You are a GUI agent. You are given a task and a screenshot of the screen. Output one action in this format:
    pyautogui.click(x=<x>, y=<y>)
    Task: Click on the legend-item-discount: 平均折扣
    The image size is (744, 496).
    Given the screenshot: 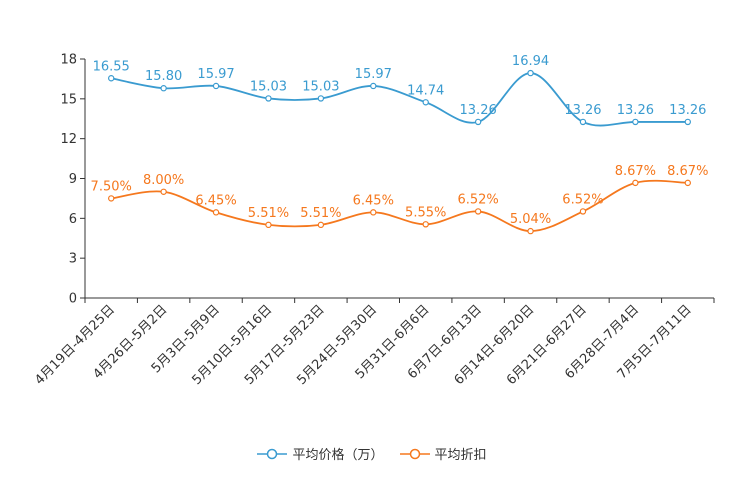 What is the action you would take?
    pyautogui.click(x=443, y=453)
    